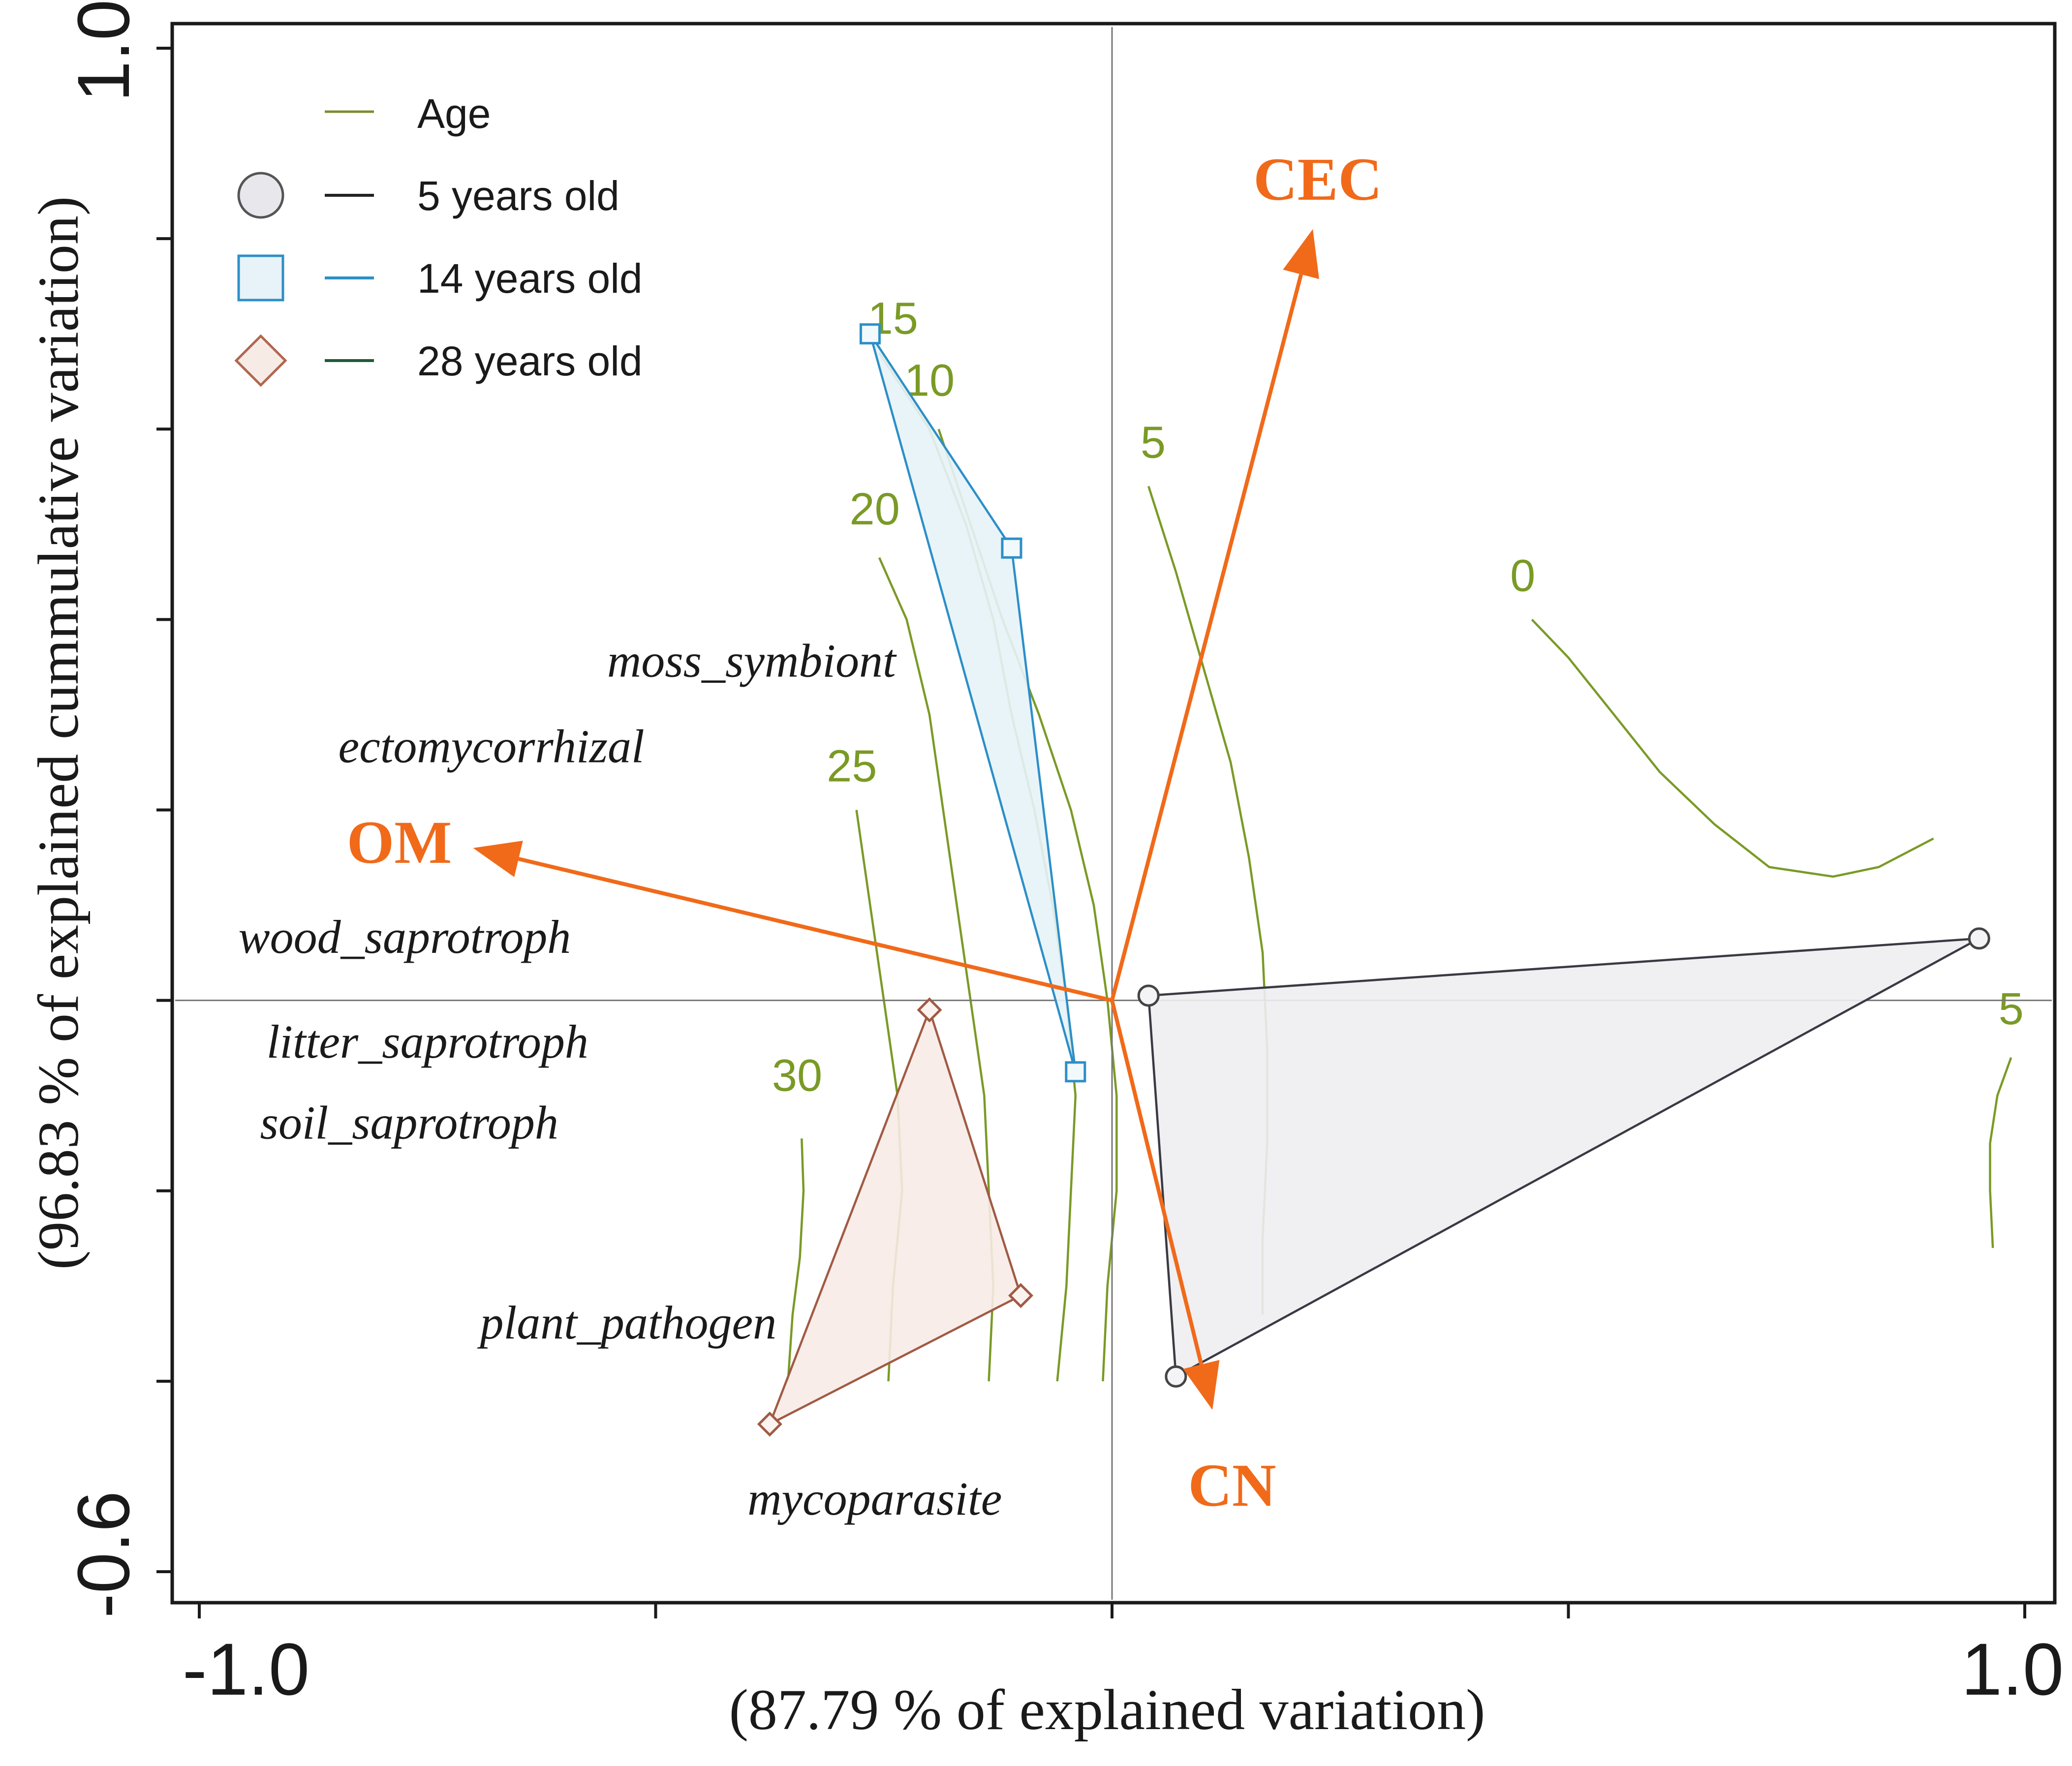  Describe the element at coordinates (261, 278) in the screenshot. I see `legend-marker-square` at that location.